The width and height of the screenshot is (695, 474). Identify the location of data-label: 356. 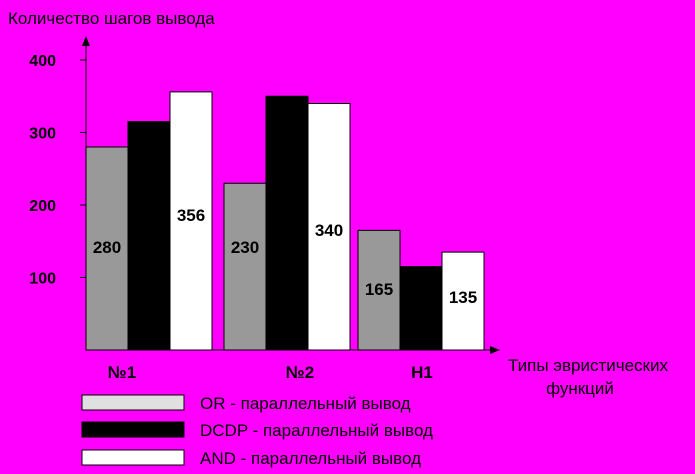
(191, 215).